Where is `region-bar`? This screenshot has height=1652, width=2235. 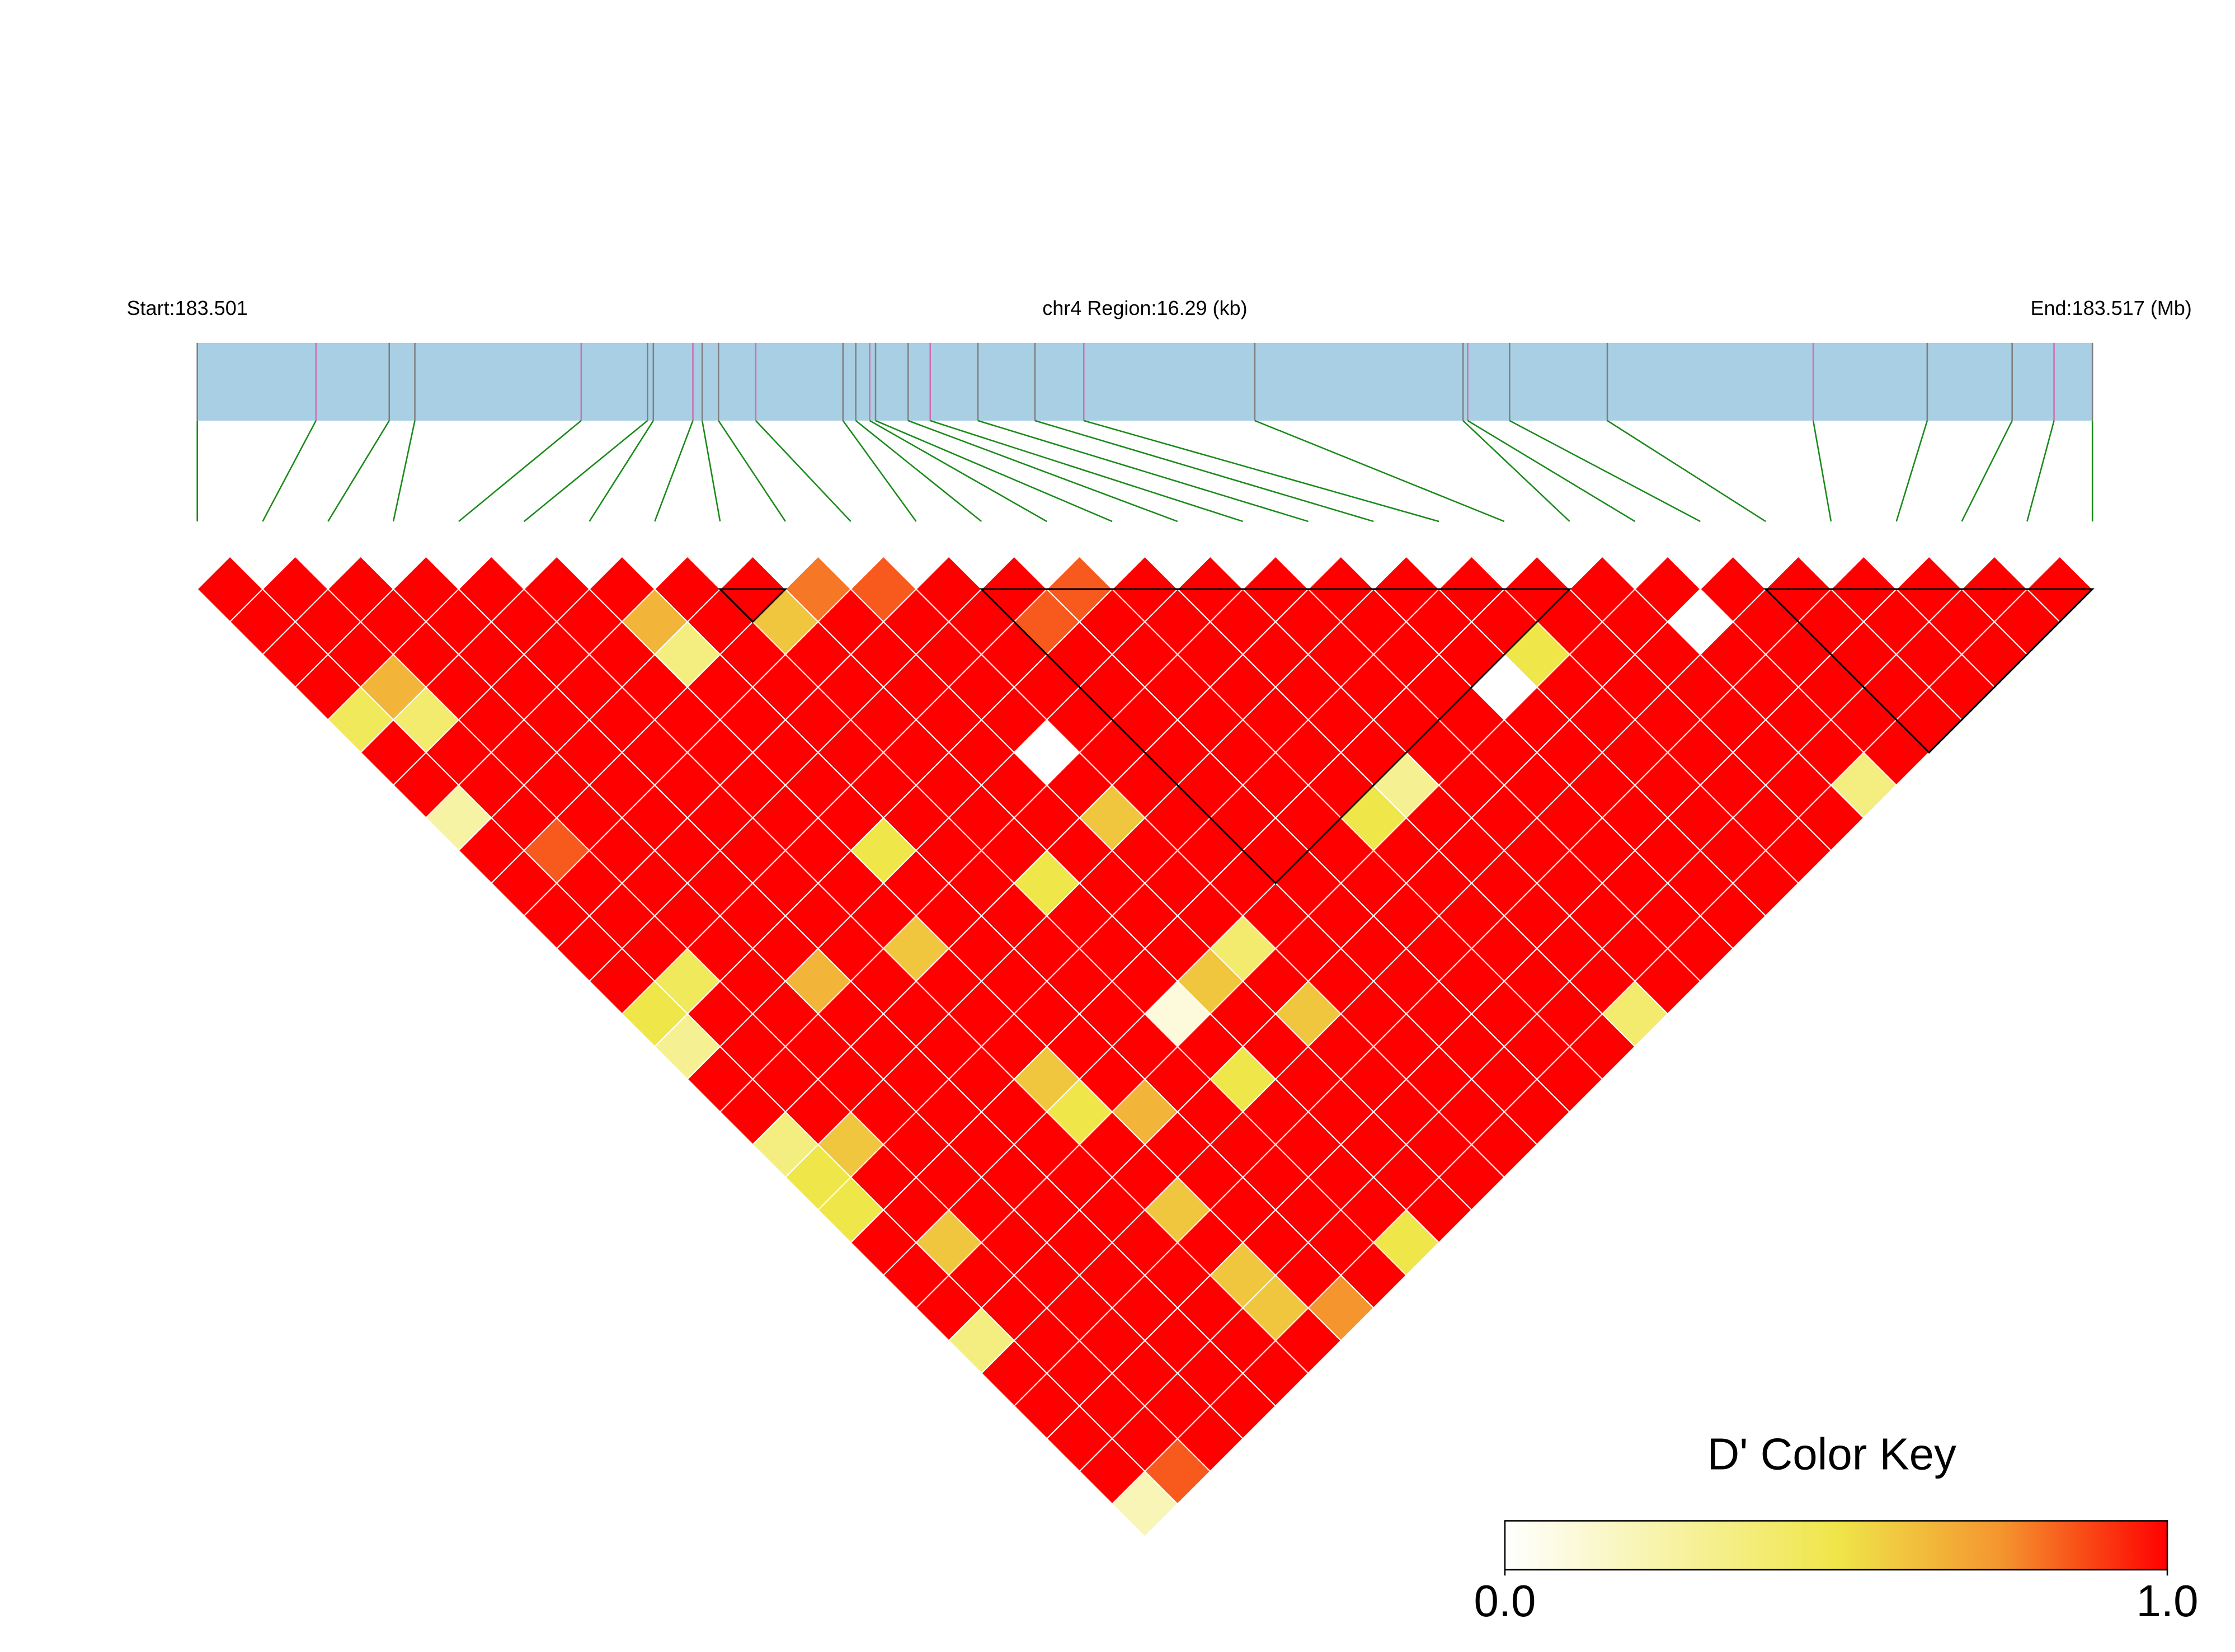 region-bar is located at coordinates (1145, 381).